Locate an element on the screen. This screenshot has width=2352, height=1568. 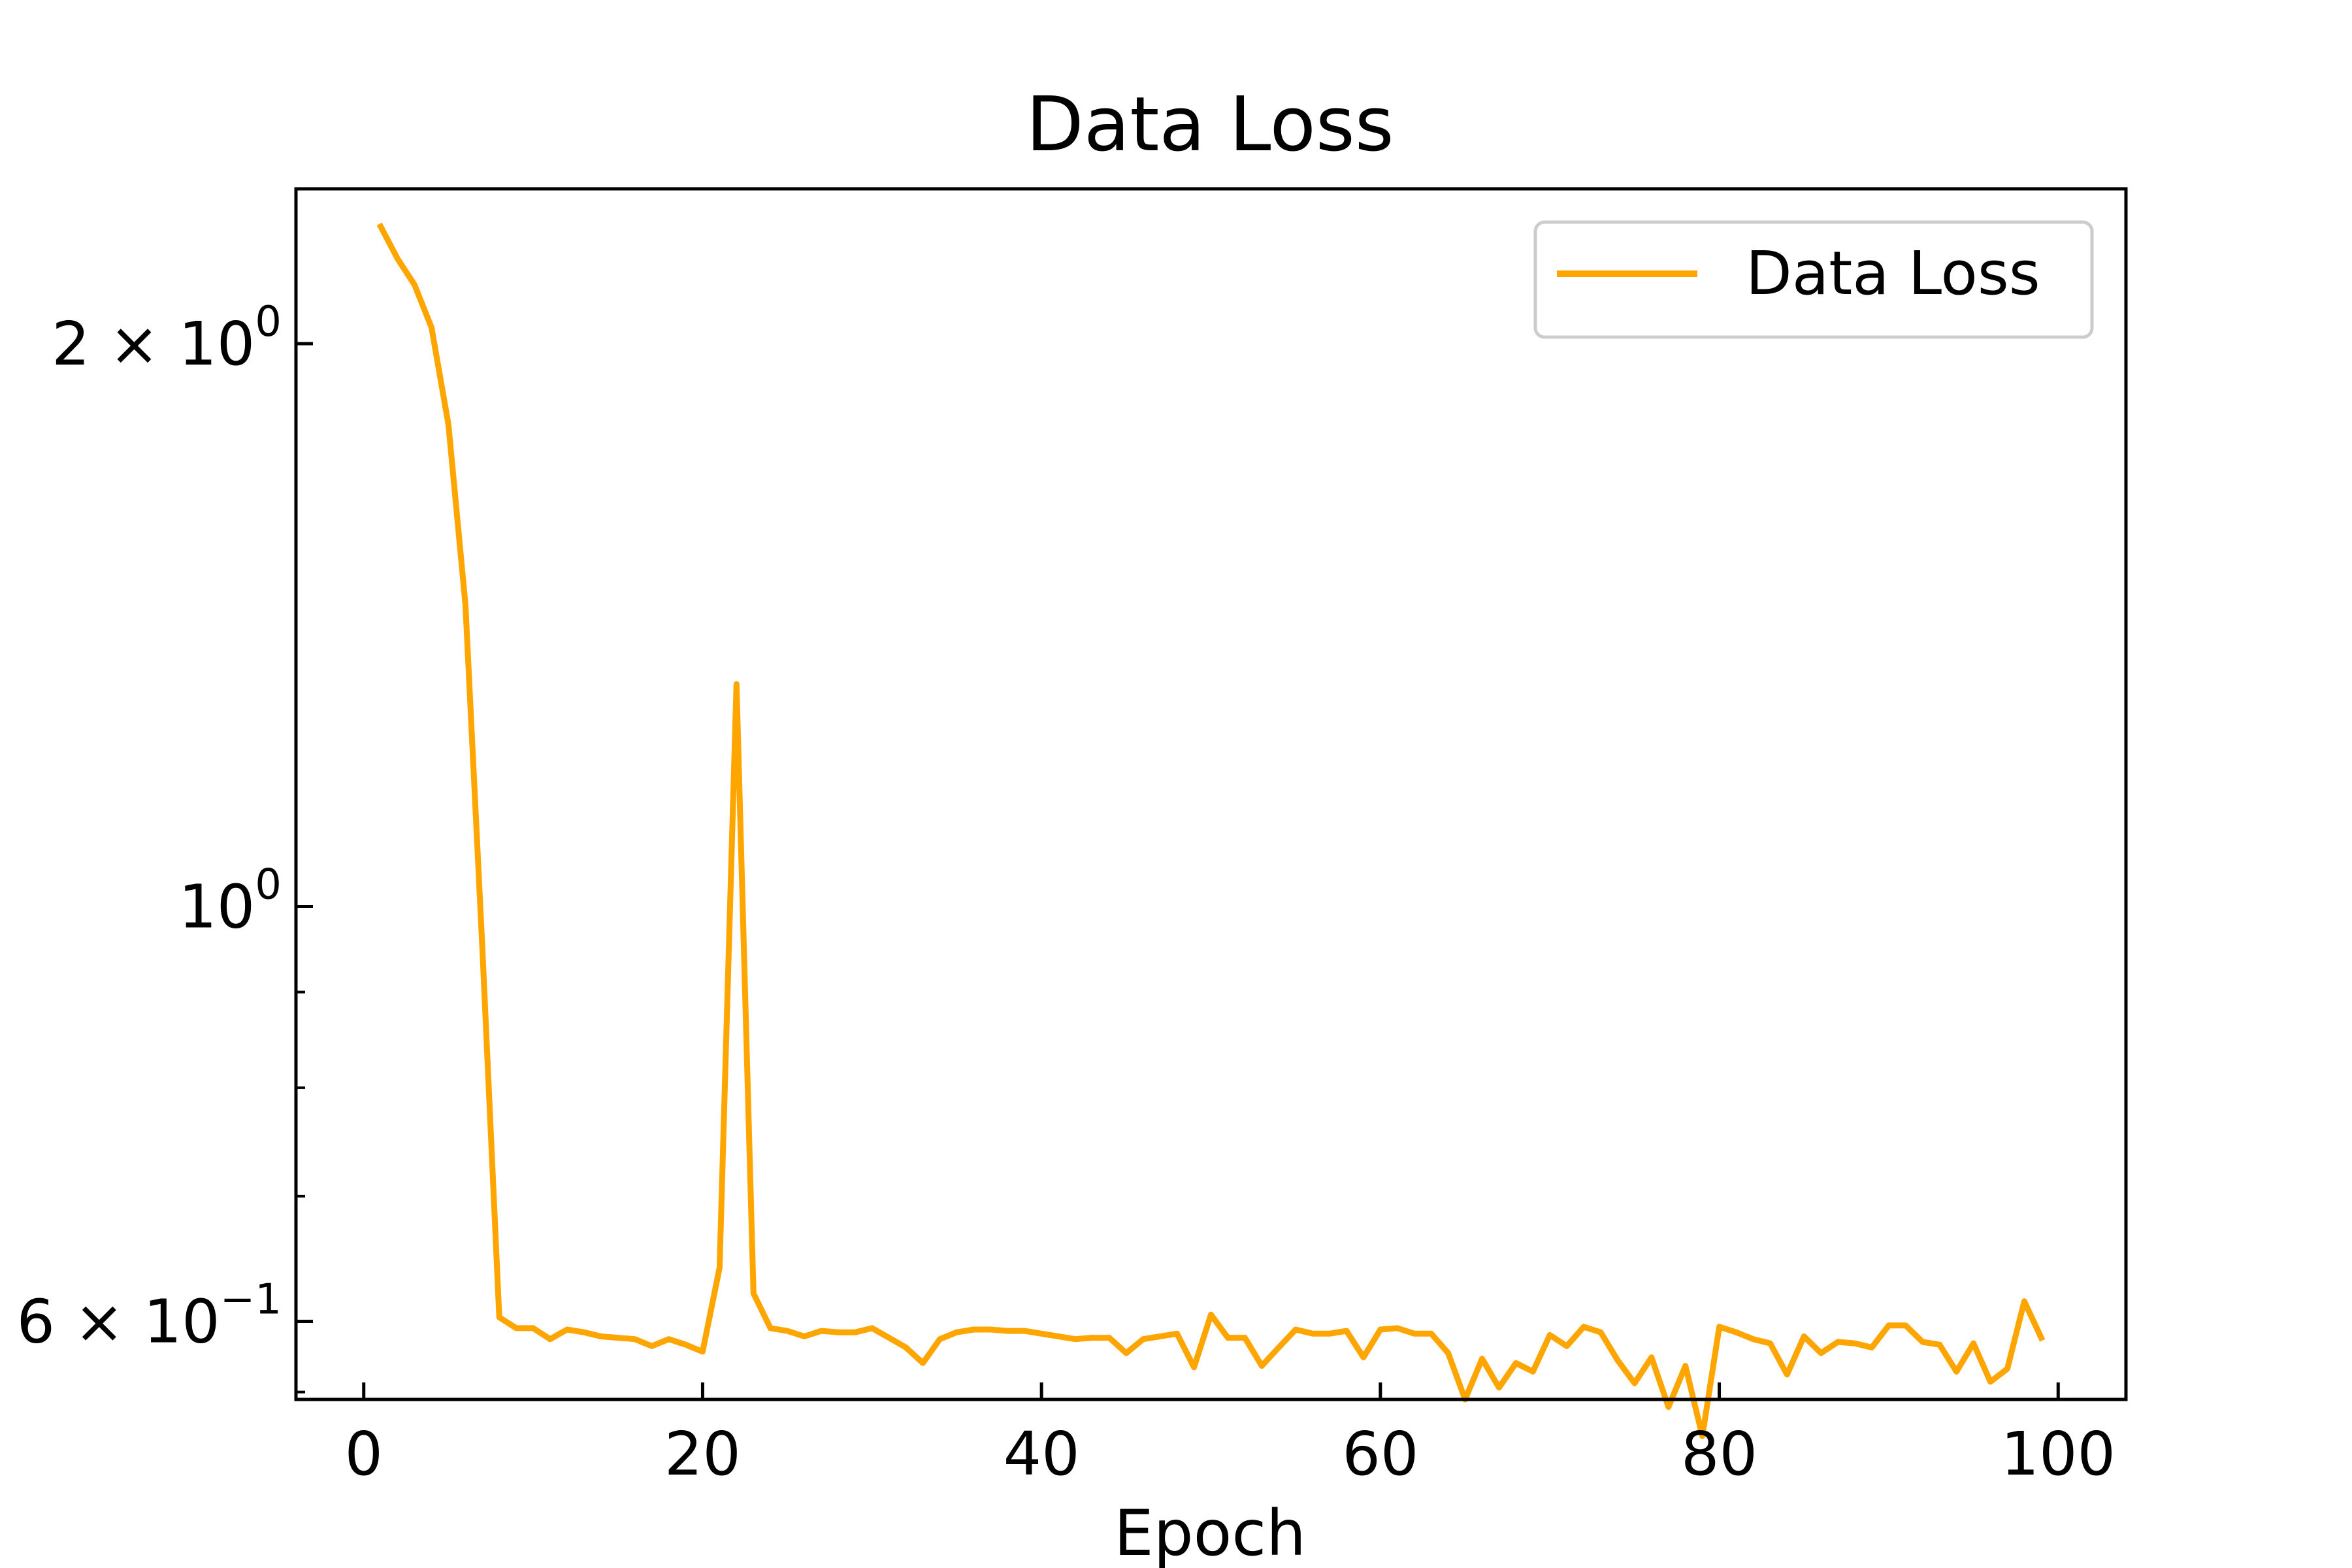
x-tick-label: 100 is located at coordinates (2058, 1454).